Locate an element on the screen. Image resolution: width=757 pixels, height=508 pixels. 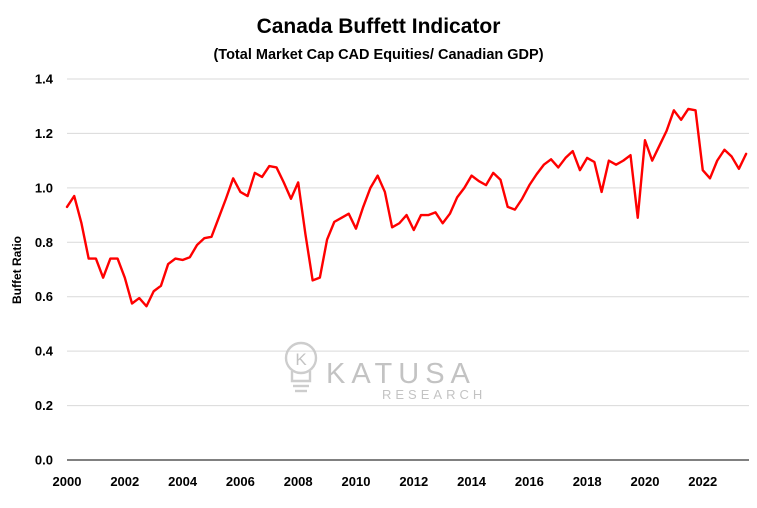
logo-initial: K is located at coordinates (301, 359).